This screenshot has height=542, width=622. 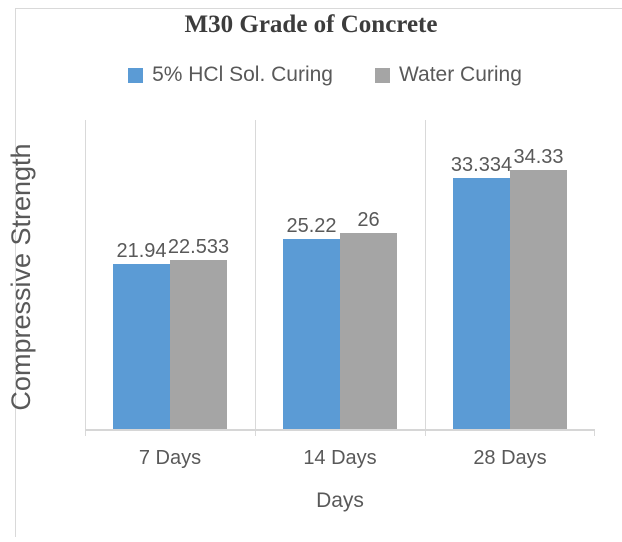 I want to click on data-label: 26, so click(x=368, y=220).